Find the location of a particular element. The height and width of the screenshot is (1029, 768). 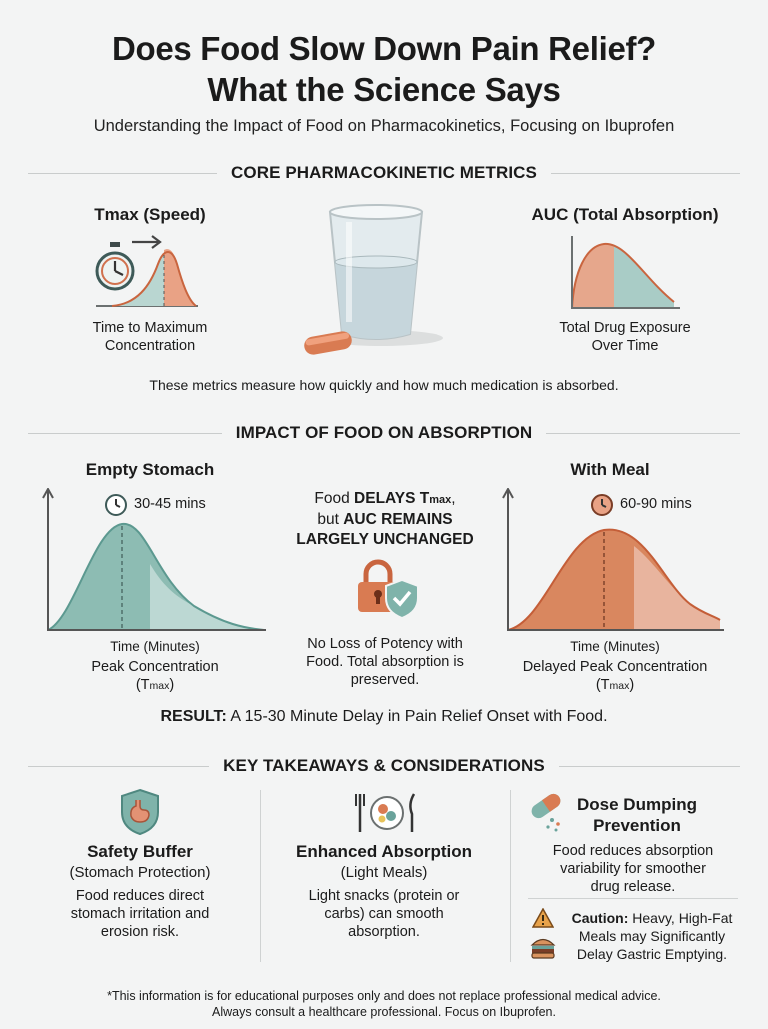

section-impact: IMPACT OF FOOD ON ABSORPTION is located at coordinates (384, 433).